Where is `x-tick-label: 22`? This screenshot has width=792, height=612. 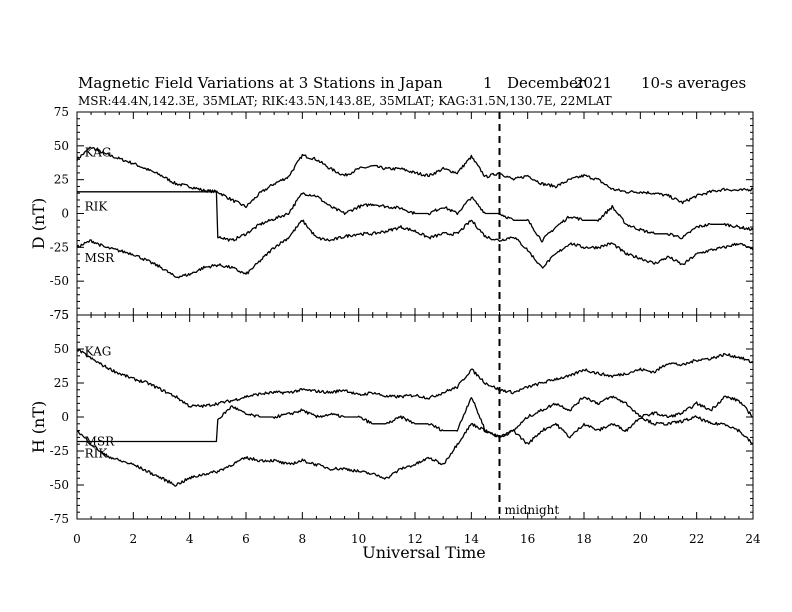 x-tick-label: 22 is located at coordinates (696, 539).